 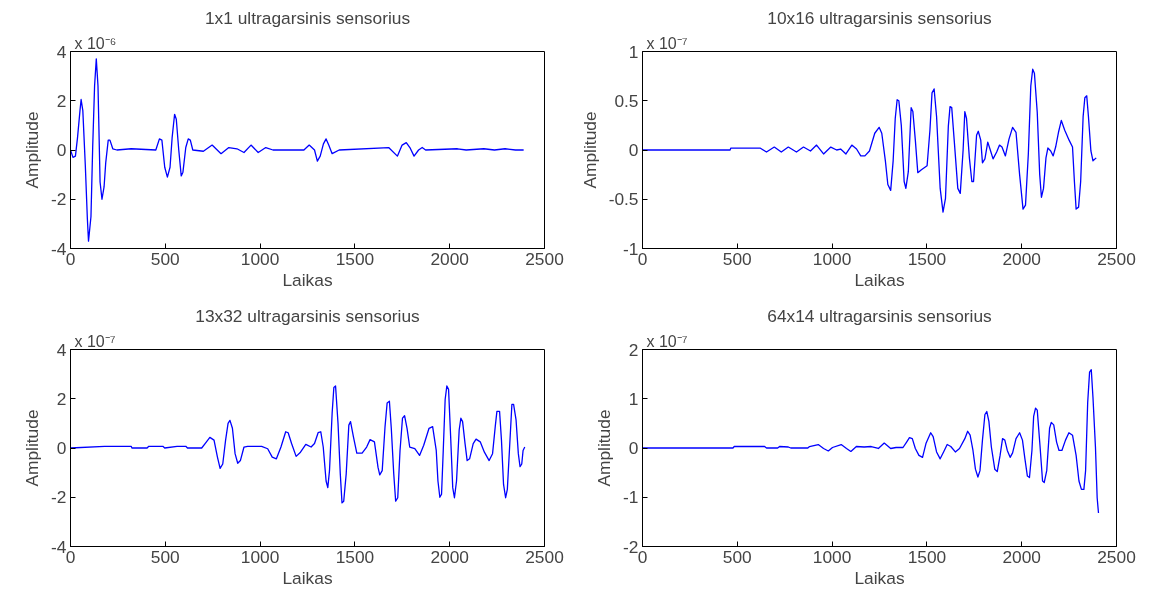 I want to click on annotation: x 10⁻⁶, so click(x=95, y=43).